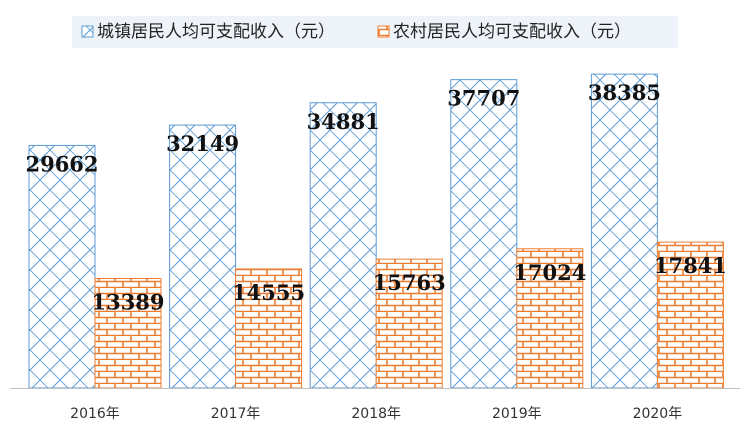  I want to click on x-tick-label-2: 2018年, so click(376, 414).